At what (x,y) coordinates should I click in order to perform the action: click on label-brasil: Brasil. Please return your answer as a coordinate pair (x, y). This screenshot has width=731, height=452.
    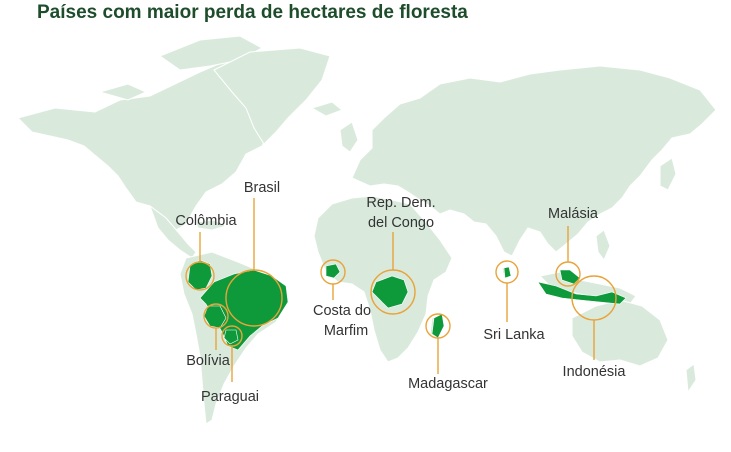
    Looking at the image, I should click on (262, 188).